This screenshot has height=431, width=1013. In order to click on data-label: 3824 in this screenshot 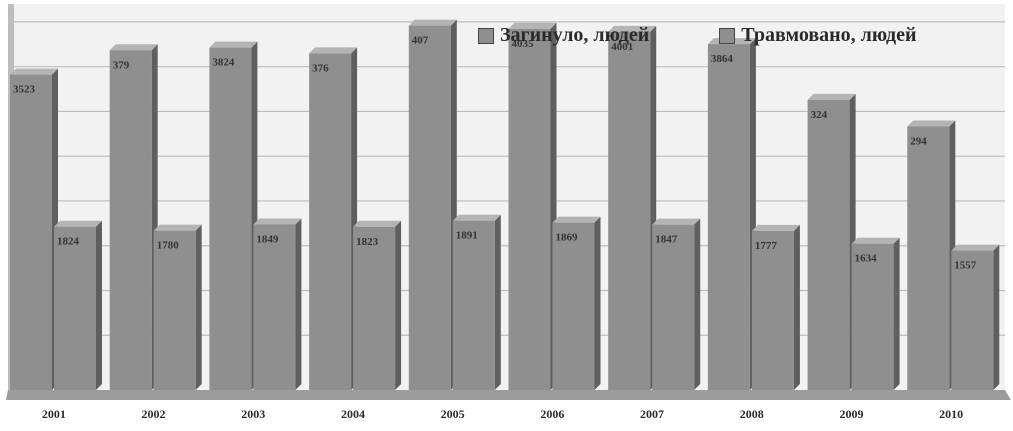, I will do `click(223, 63)`.